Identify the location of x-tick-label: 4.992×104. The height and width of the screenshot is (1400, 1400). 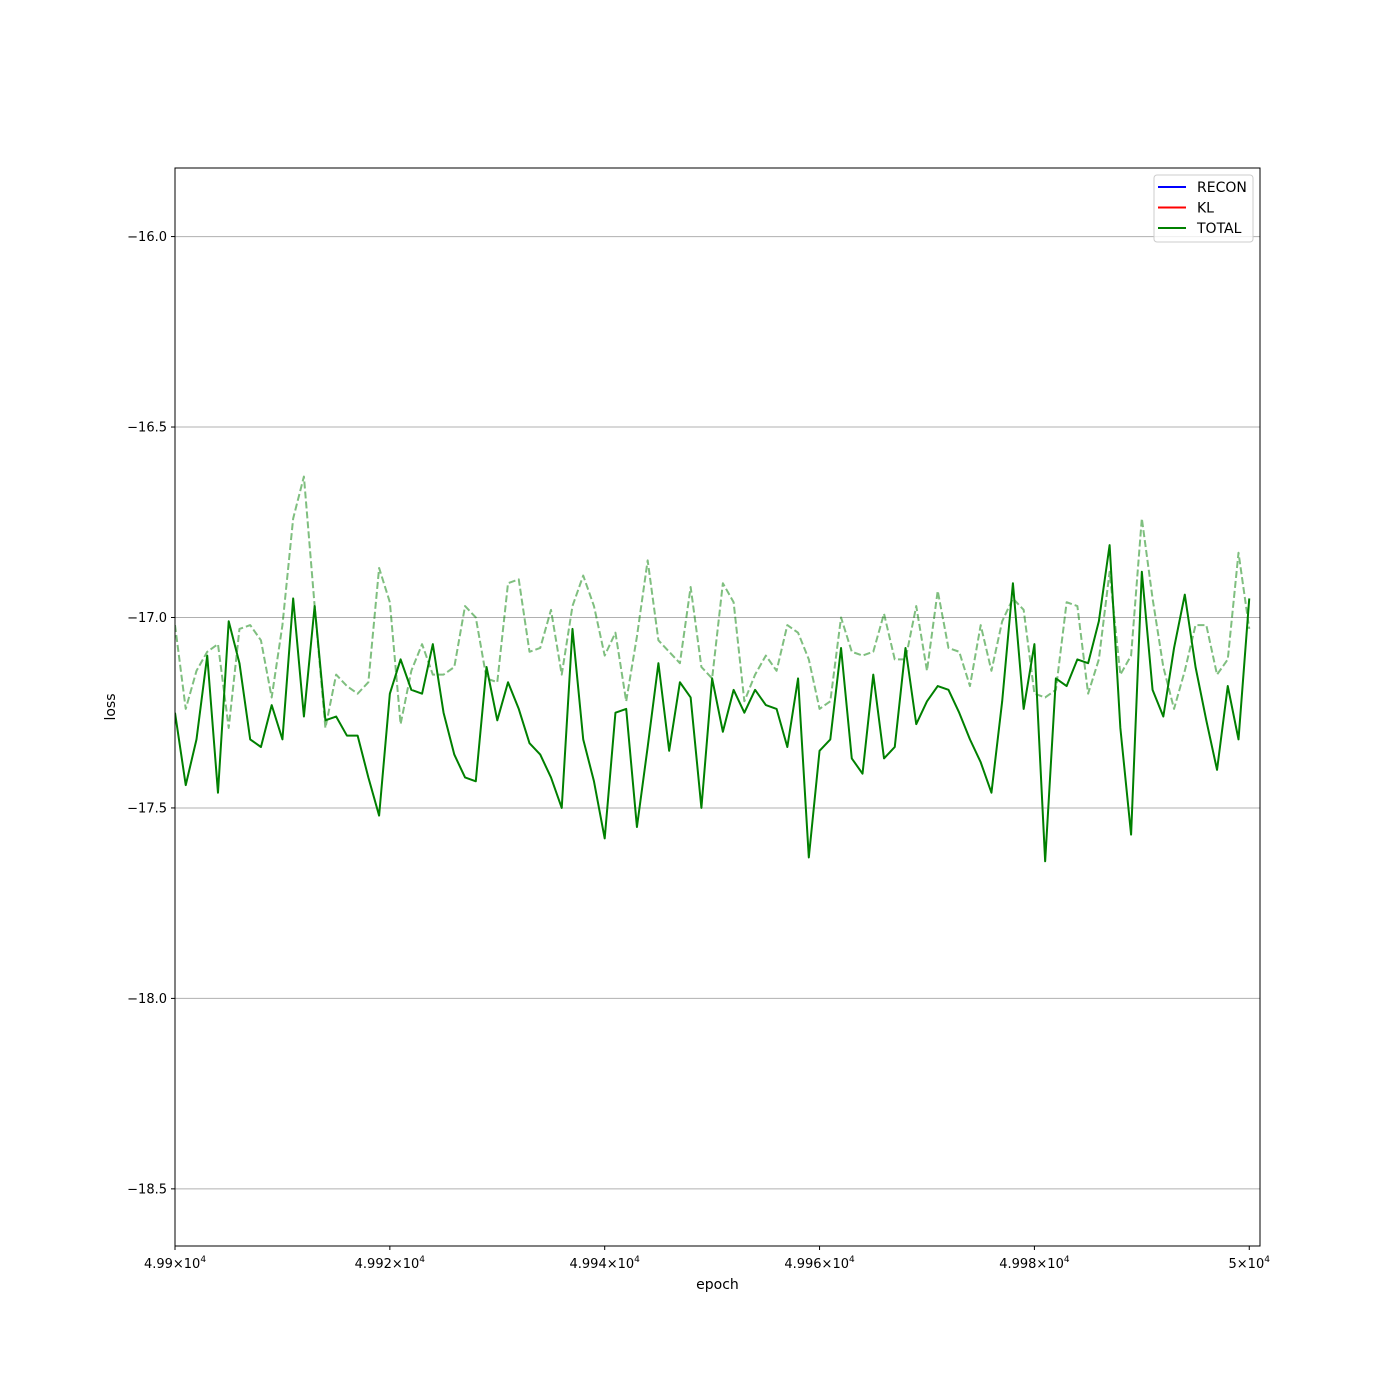
(390, 1263).